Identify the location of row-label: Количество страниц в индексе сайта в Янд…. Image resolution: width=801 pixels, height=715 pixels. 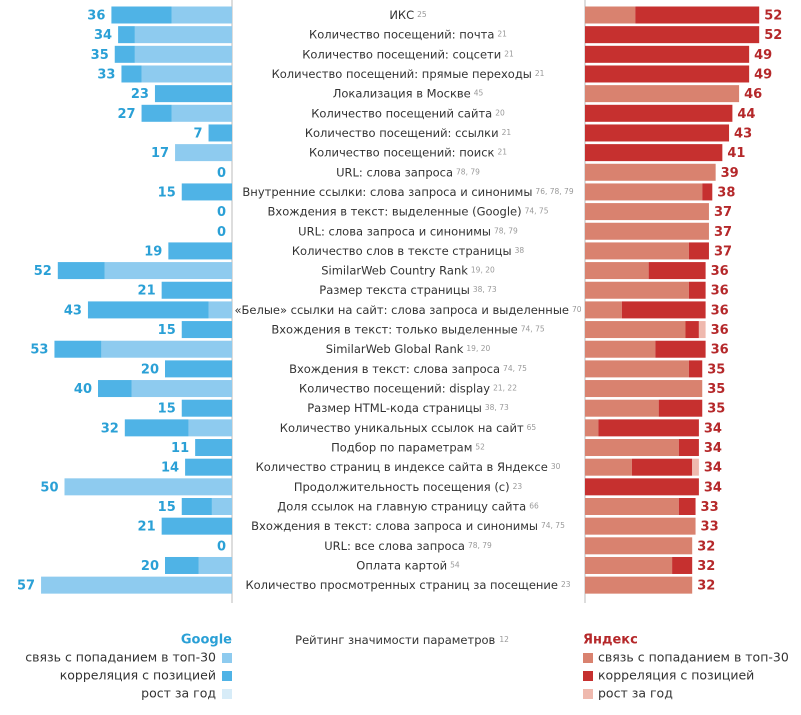
(408, 467).